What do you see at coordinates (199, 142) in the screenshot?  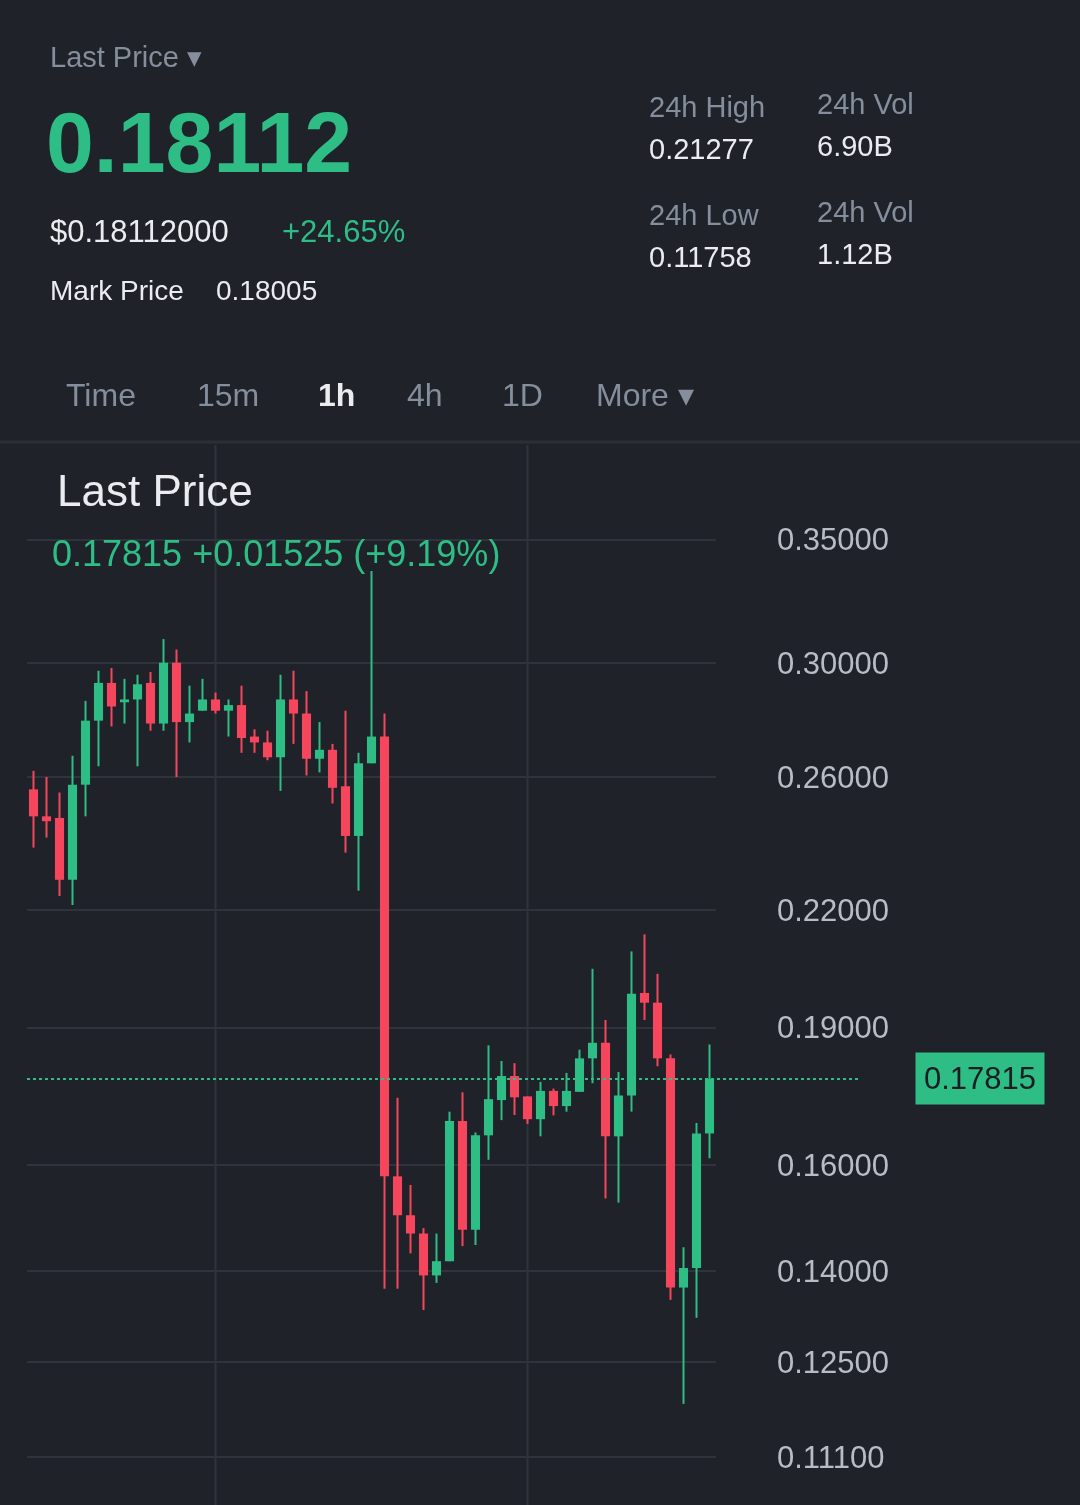 I see `text: 0.18112` at bounding box center [199, 142].